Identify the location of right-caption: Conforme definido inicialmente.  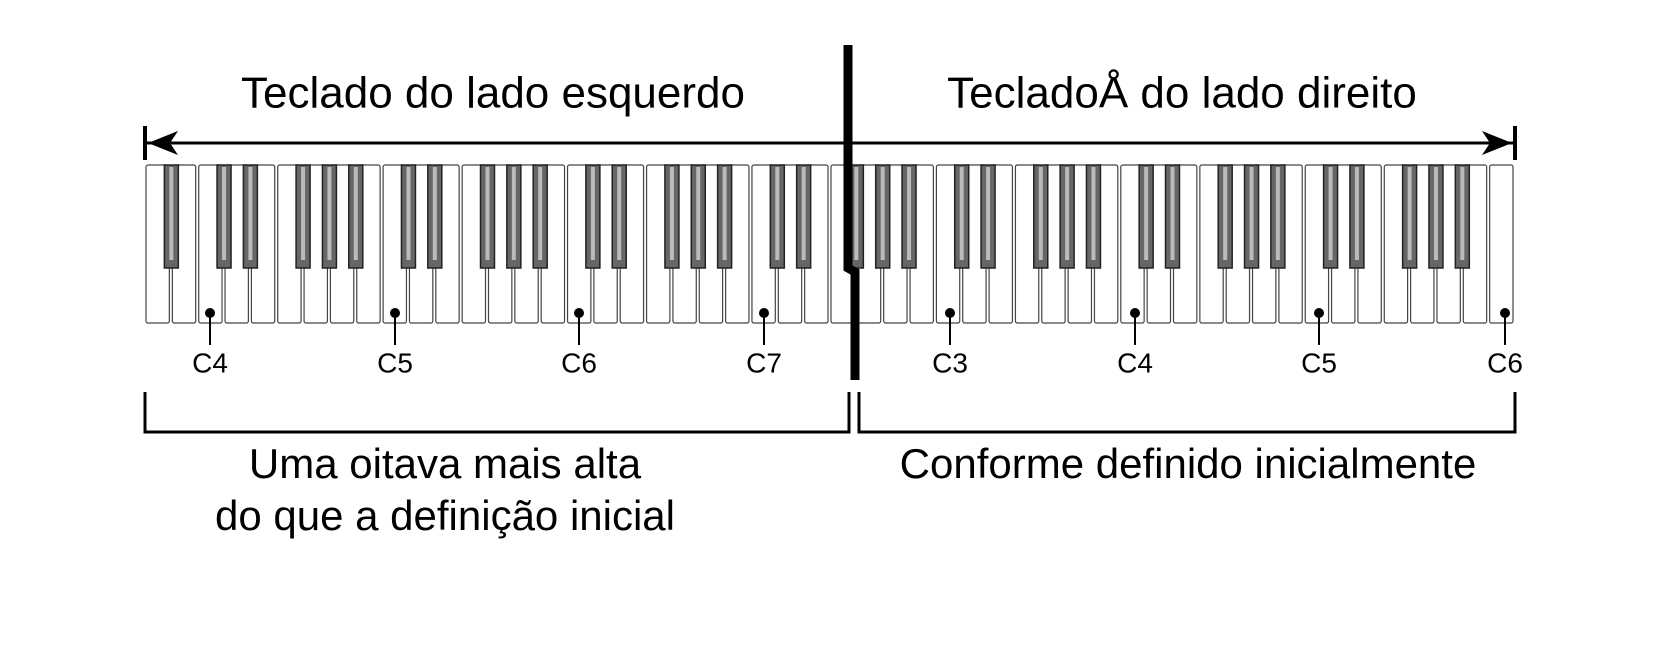
(1188, 463).